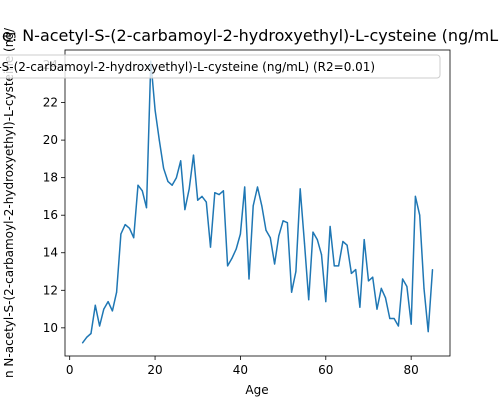 Image resolution: width=500 pixels, height=400 pixels. I want to click on y-tick-label: 14, so click(50, 253).